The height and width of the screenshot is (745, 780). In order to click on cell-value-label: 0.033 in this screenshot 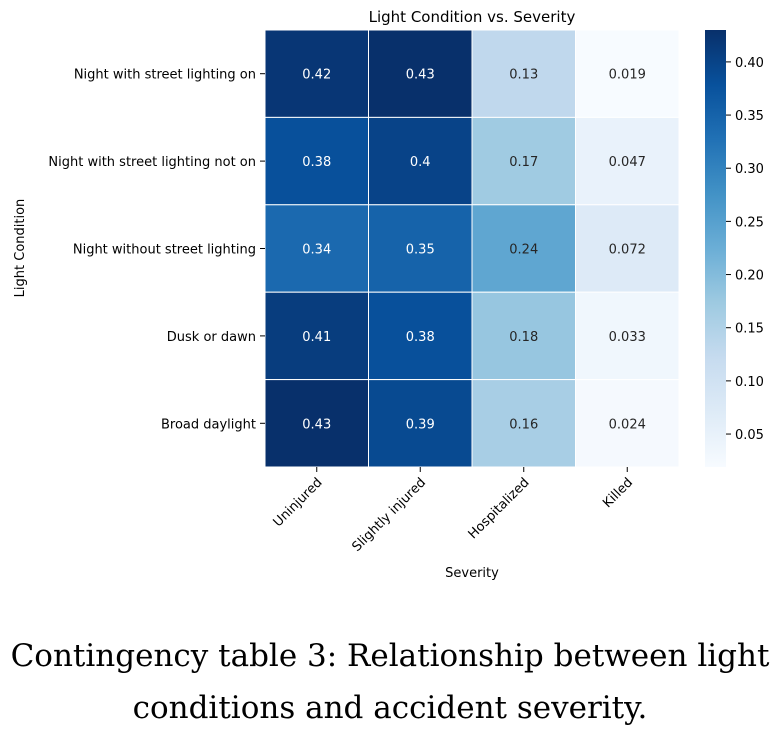, I will do `click(627, 337)`.